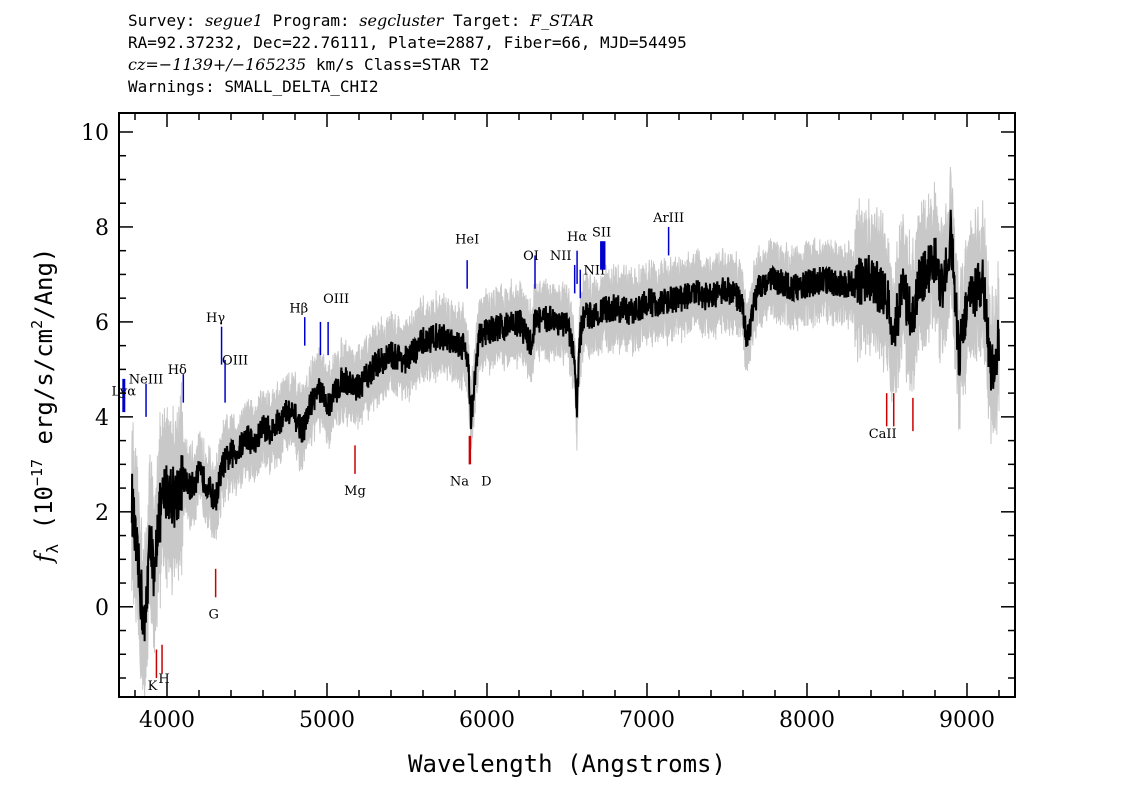 The image size is (1134, 810). I want to click on program-label: Program:, so click(311, 20).